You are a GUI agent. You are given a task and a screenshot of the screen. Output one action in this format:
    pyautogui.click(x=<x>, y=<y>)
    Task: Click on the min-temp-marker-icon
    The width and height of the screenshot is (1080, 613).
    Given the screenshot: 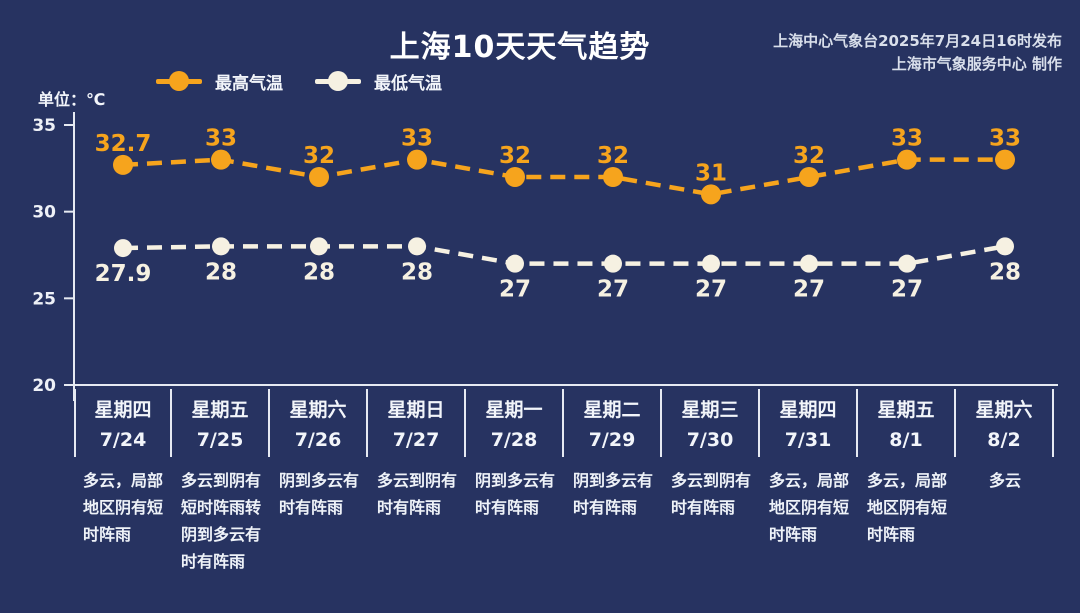 What is the action you would take?
    pyautogui.click(x=338, y=81)
    